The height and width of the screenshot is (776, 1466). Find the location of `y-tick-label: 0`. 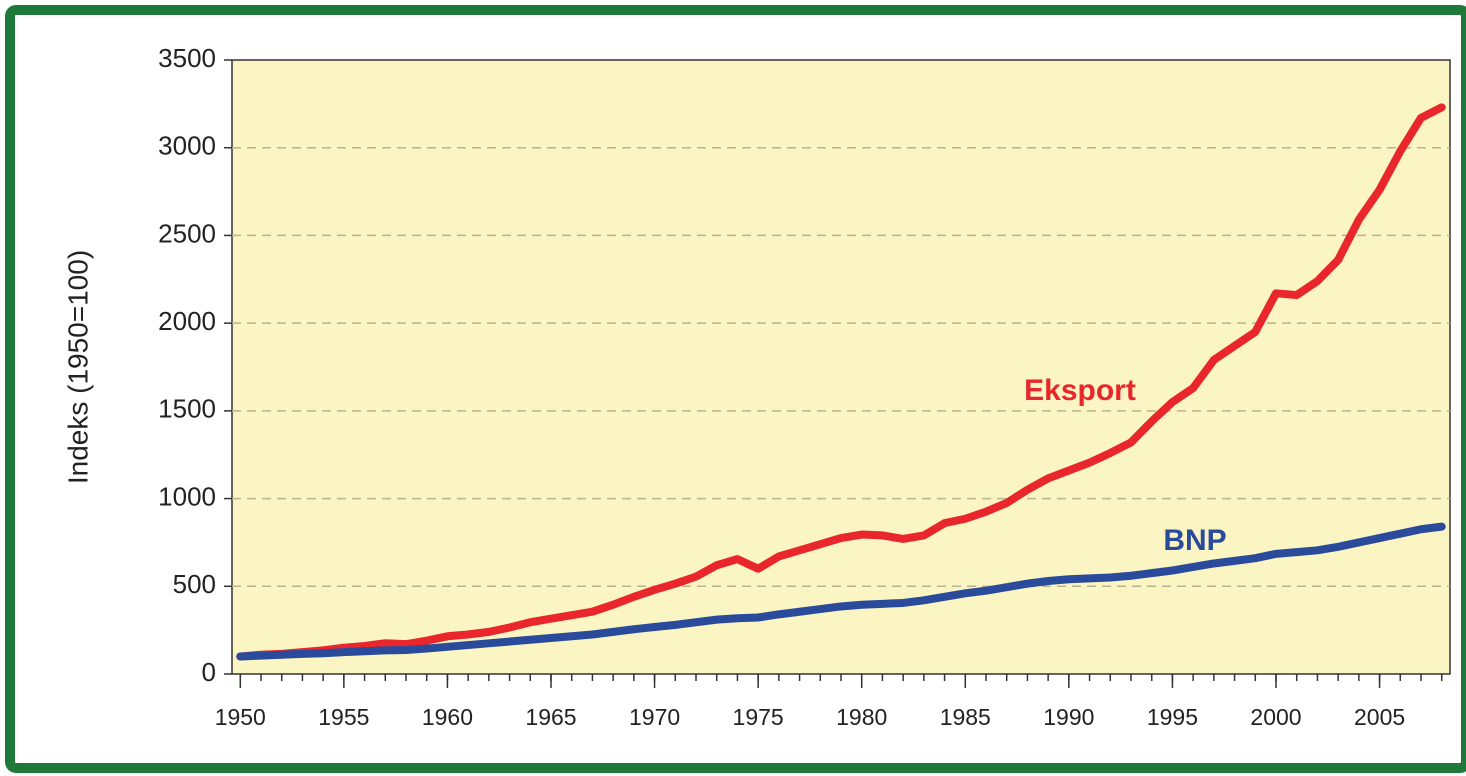

y-tick-label: 0 is located at coordinates (209, 672).